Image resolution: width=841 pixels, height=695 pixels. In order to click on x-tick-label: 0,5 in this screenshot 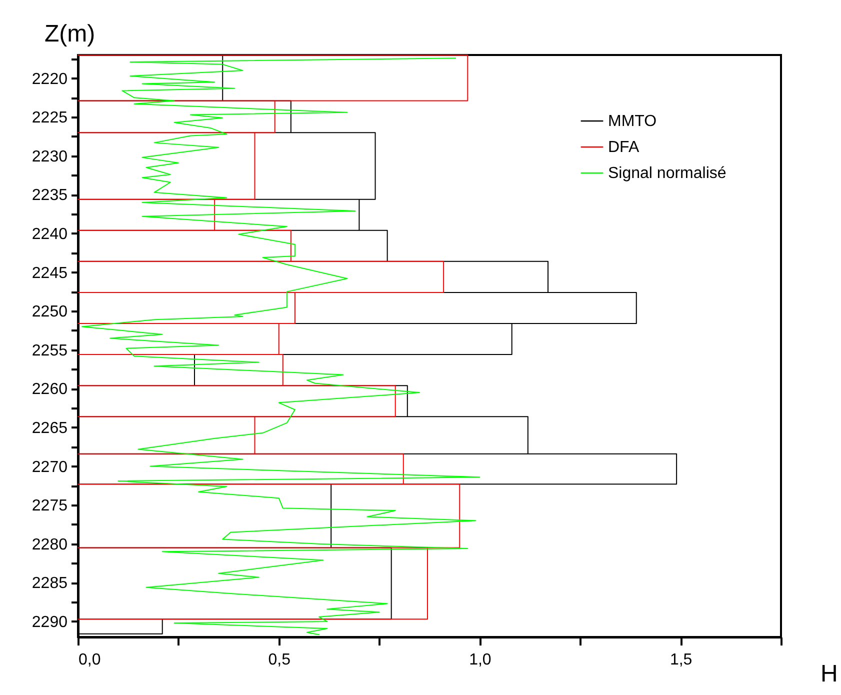, I will do `click(279, 660)`.